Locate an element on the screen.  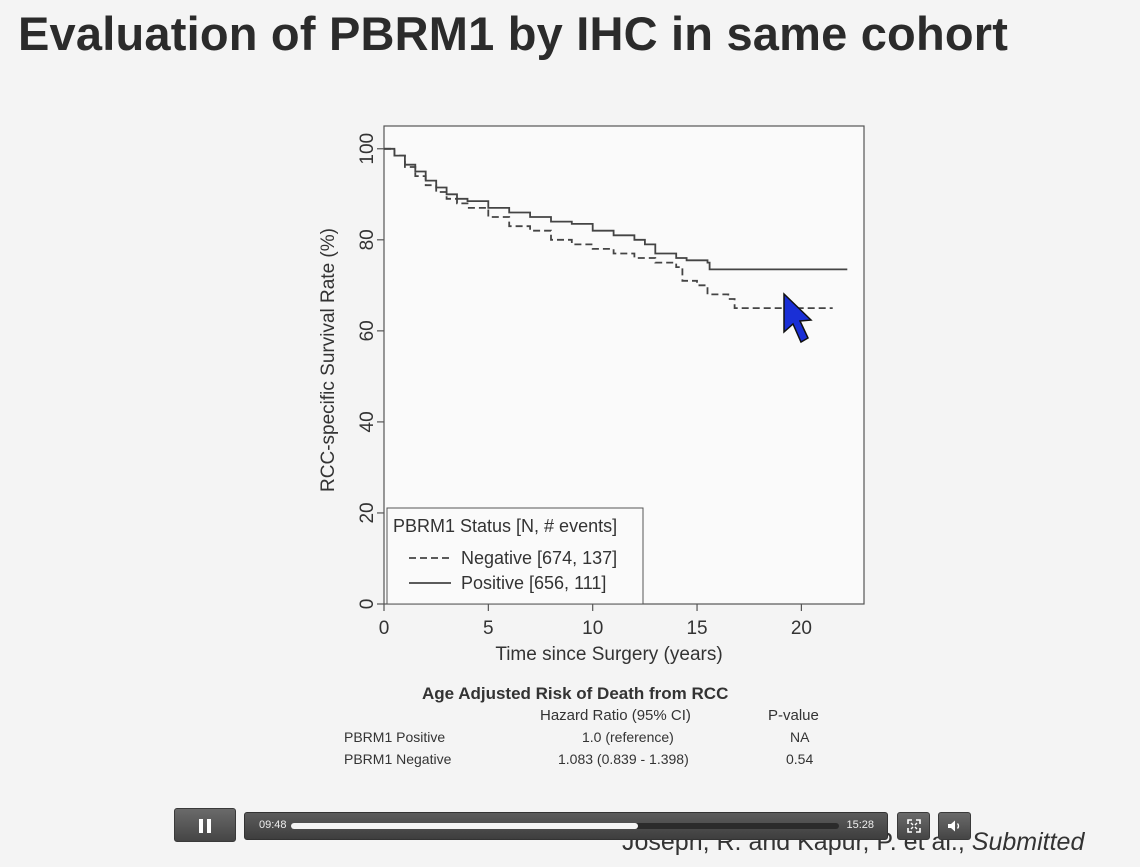
row-p-positive: NA is located at coordinates (800, 737).